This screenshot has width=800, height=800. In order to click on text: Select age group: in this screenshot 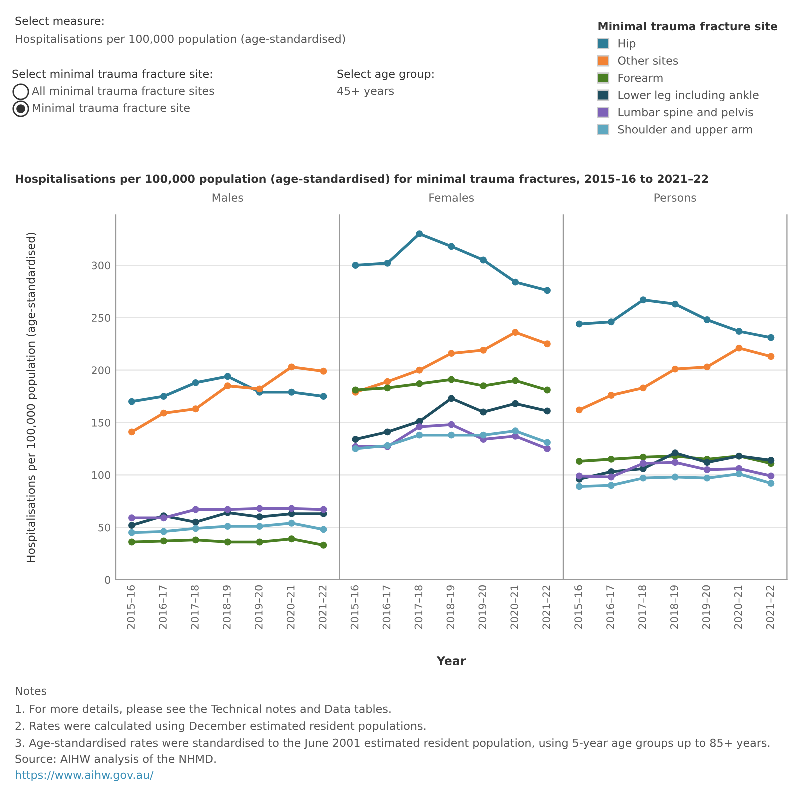, I will do `click(386, 75)`.